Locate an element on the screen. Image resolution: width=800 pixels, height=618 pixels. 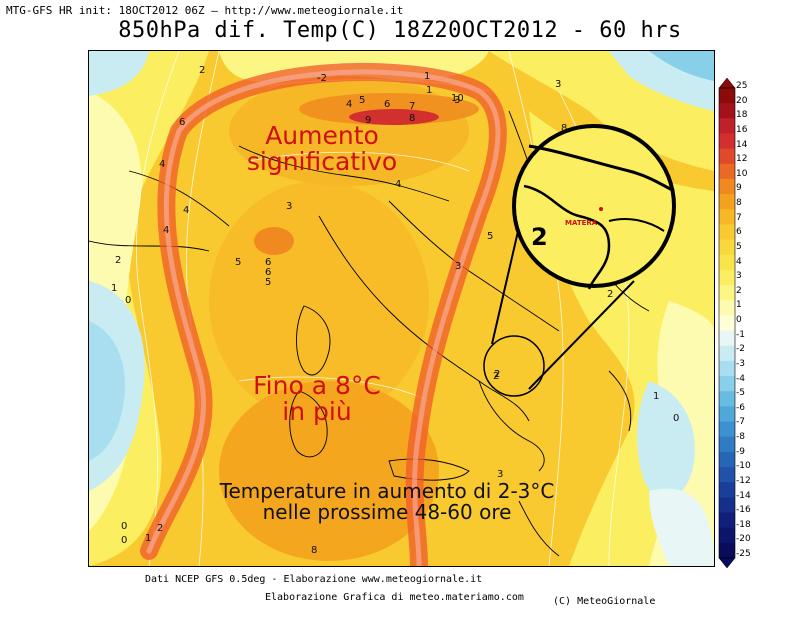
color-scale-label: -9 is located at coordinates (740, 451).